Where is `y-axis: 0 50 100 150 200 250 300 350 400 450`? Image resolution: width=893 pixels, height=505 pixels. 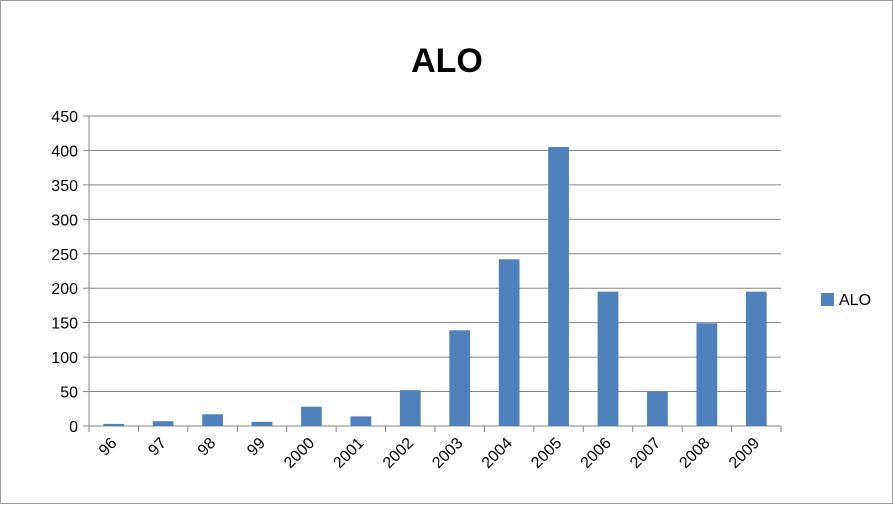
y-axis: 0 50 100 150 200 250 300 350 400 450 is located at coordinates (70, 272).